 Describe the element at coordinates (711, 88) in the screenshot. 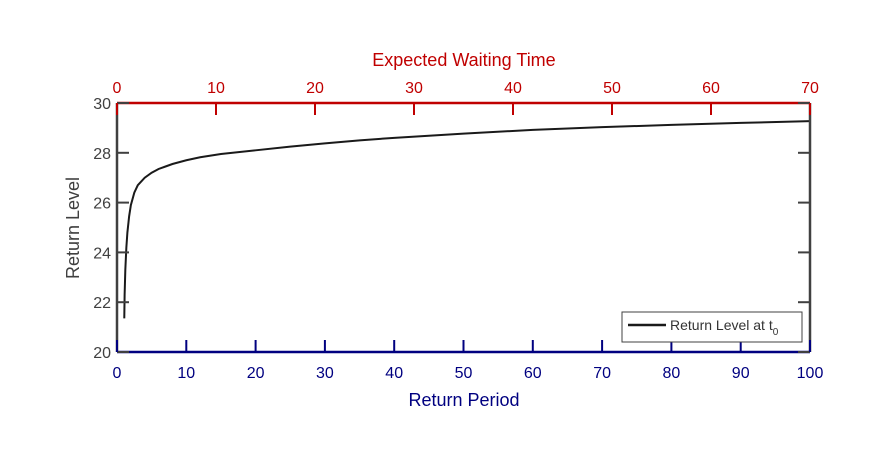

I see `top-tick-label: 60` at that location.